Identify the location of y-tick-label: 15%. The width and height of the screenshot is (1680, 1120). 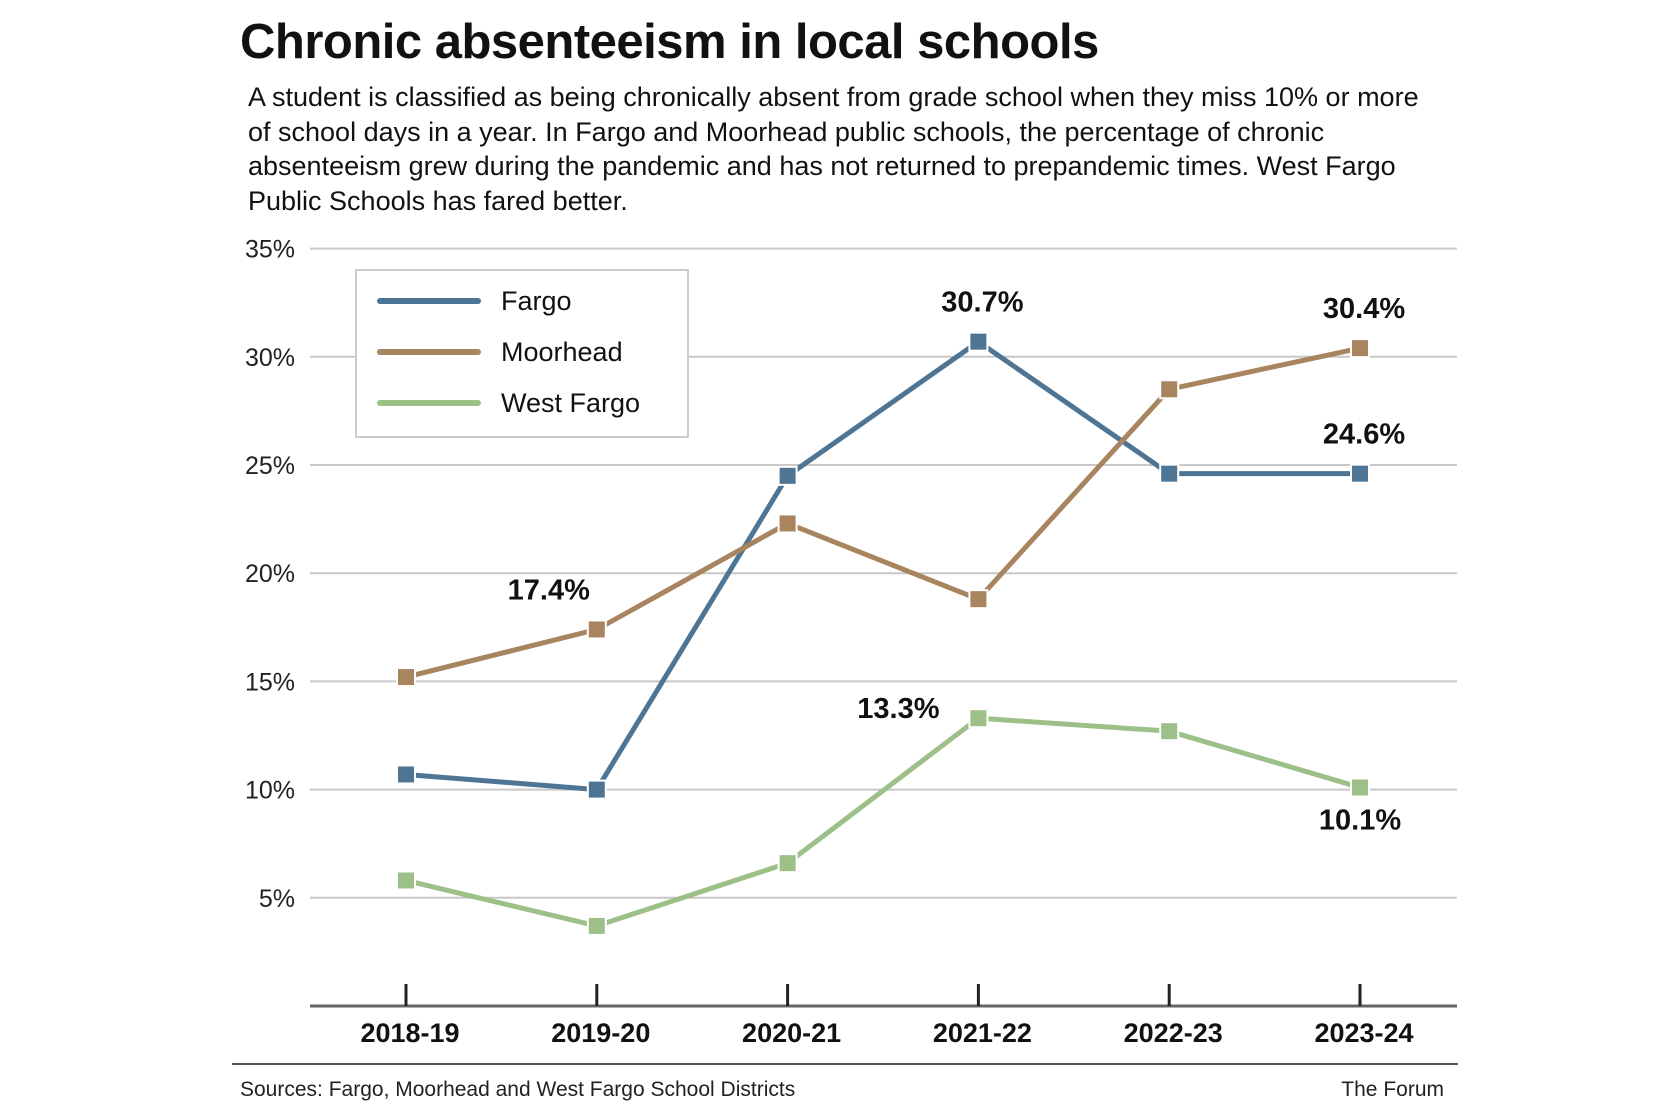
(270, 682).